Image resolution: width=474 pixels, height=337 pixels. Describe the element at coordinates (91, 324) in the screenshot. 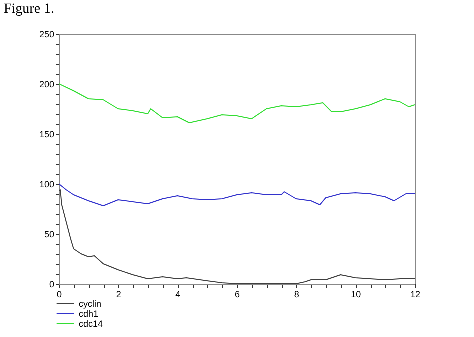

I see `legend-label: cdc14` at that location.